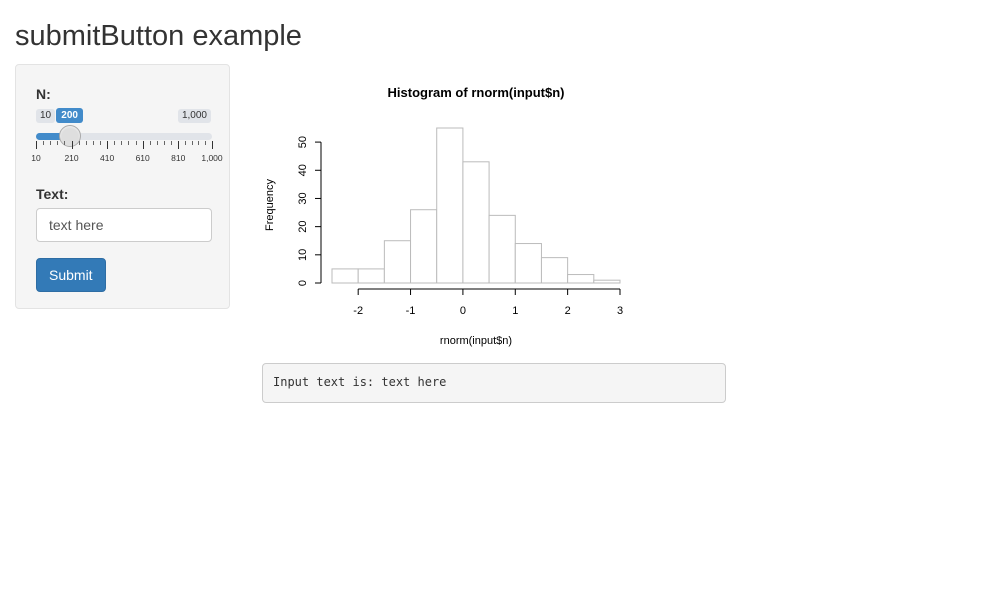  I want to click on slider-handle, so click(69, 136).